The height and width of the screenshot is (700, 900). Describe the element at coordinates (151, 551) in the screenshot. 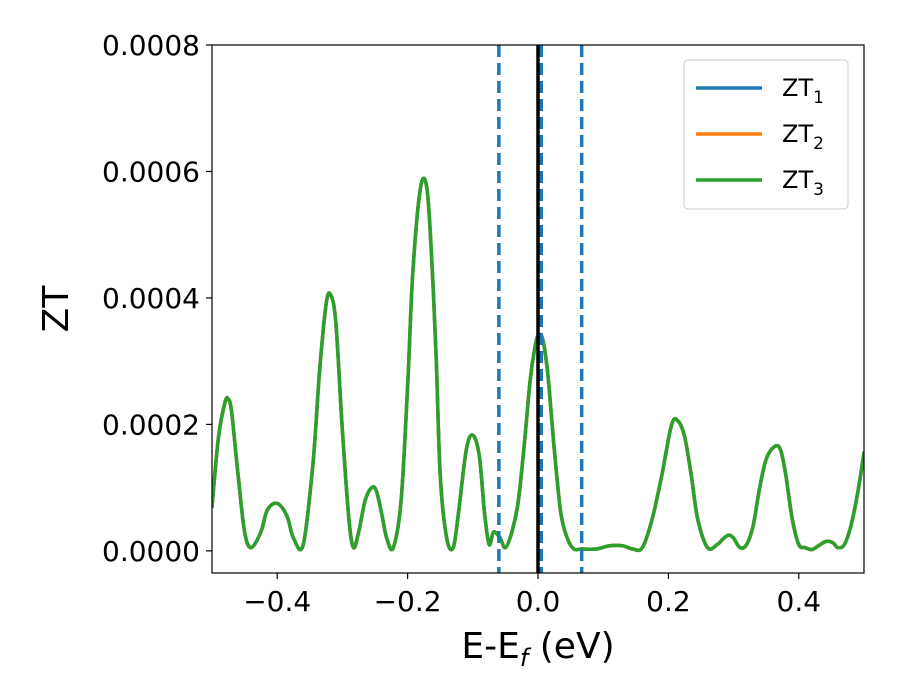

I see `y-tick-label: 0.0000` at that location.